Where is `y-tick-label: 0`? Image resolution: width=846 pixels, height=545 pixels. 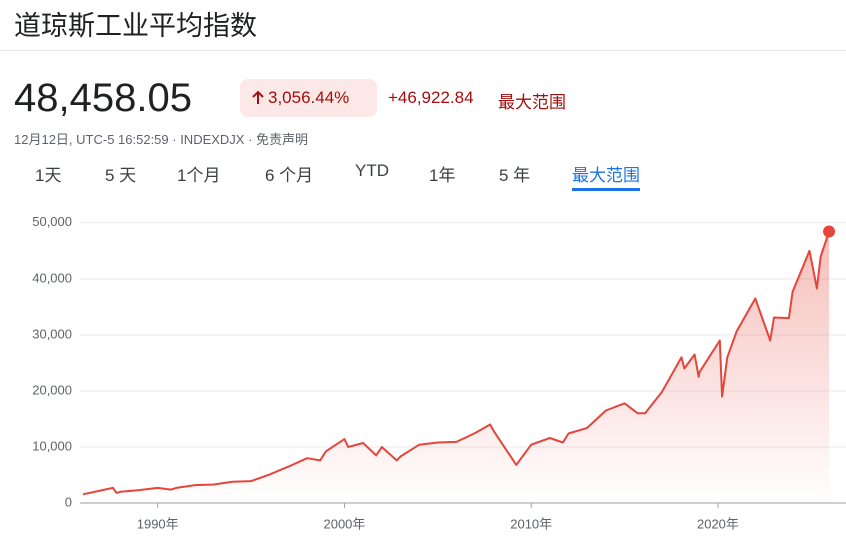
y-tick-label: 0 is located at coordinates (68, 501).